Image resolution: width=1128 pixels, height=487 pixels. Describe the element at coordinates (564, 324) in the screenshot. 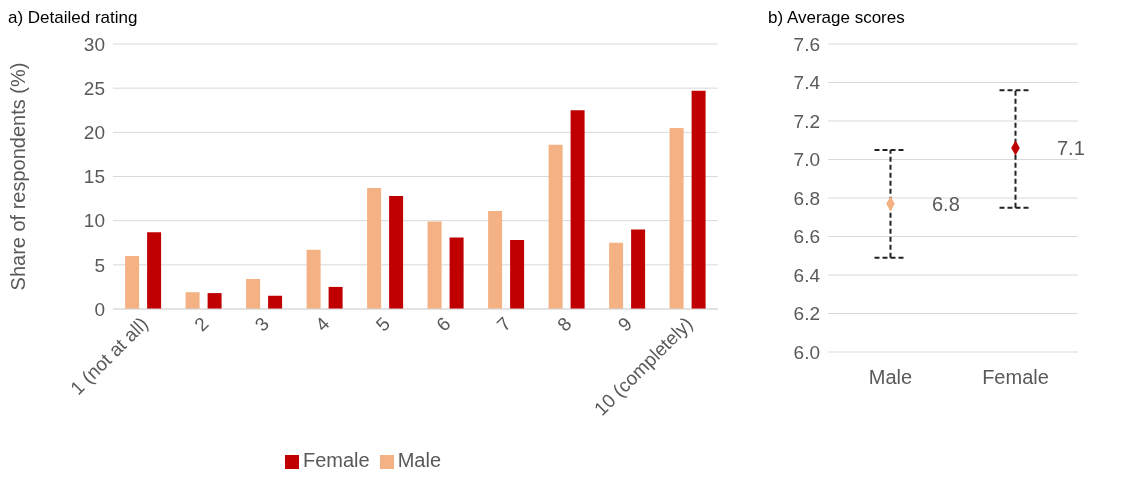

I see `x-tick-label: 8` at that location.